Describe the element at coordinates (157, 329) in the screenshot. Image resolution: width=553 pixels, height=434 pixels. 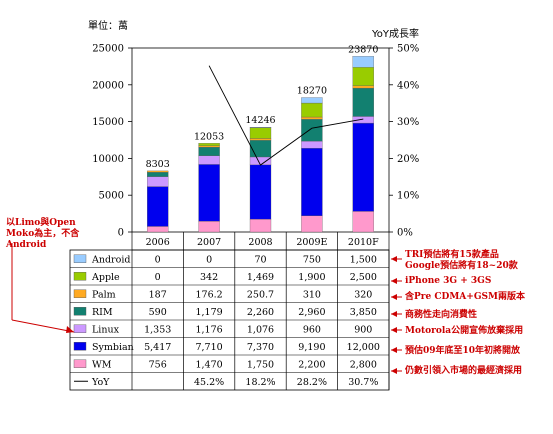
I see `cell-linux-2006: 1,353` at that location.